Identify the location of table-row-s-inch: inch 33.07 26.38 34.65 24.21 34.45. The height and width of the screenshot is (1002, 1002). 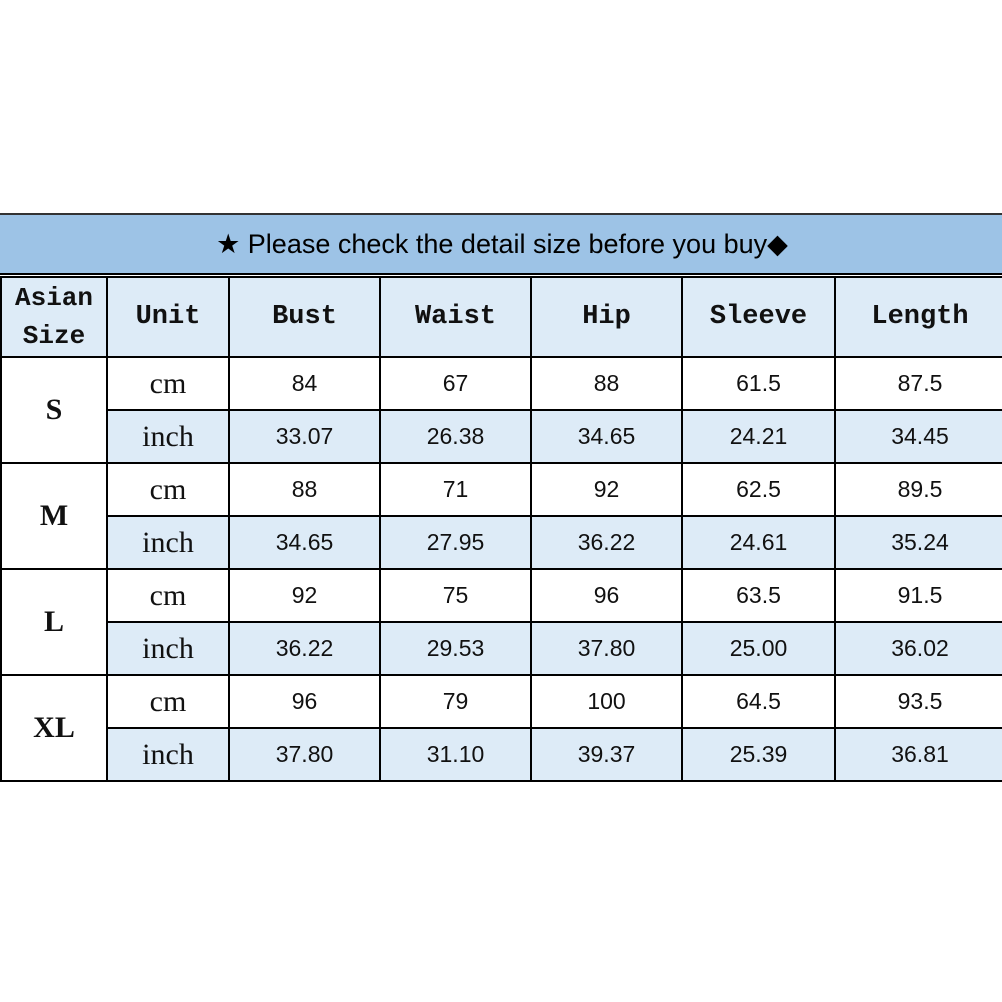
(501, 436).